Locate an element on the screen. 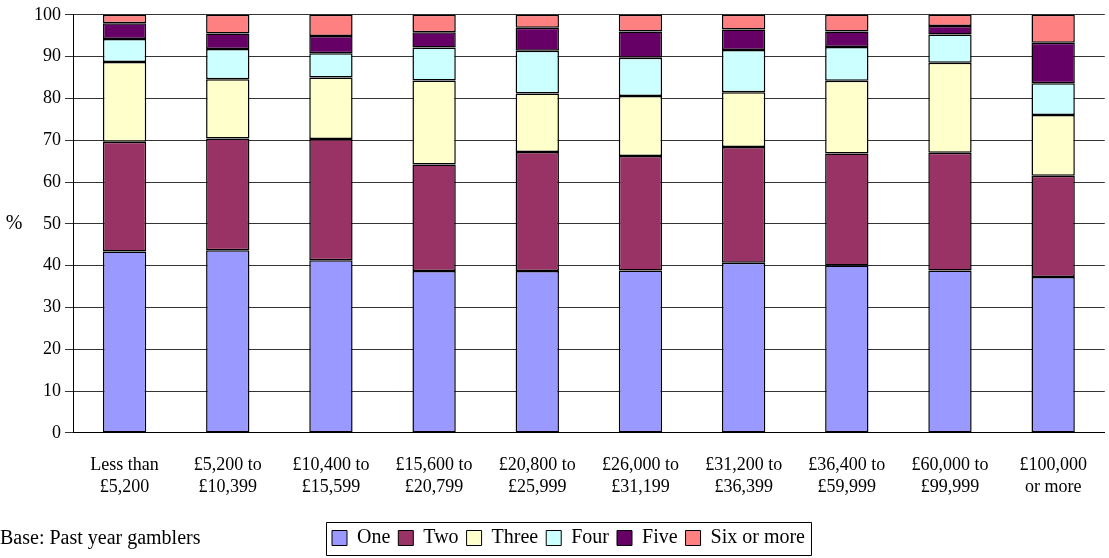 The image size is (1109, 558). y-tick-label: 0 is located at coordinates (56, 431).